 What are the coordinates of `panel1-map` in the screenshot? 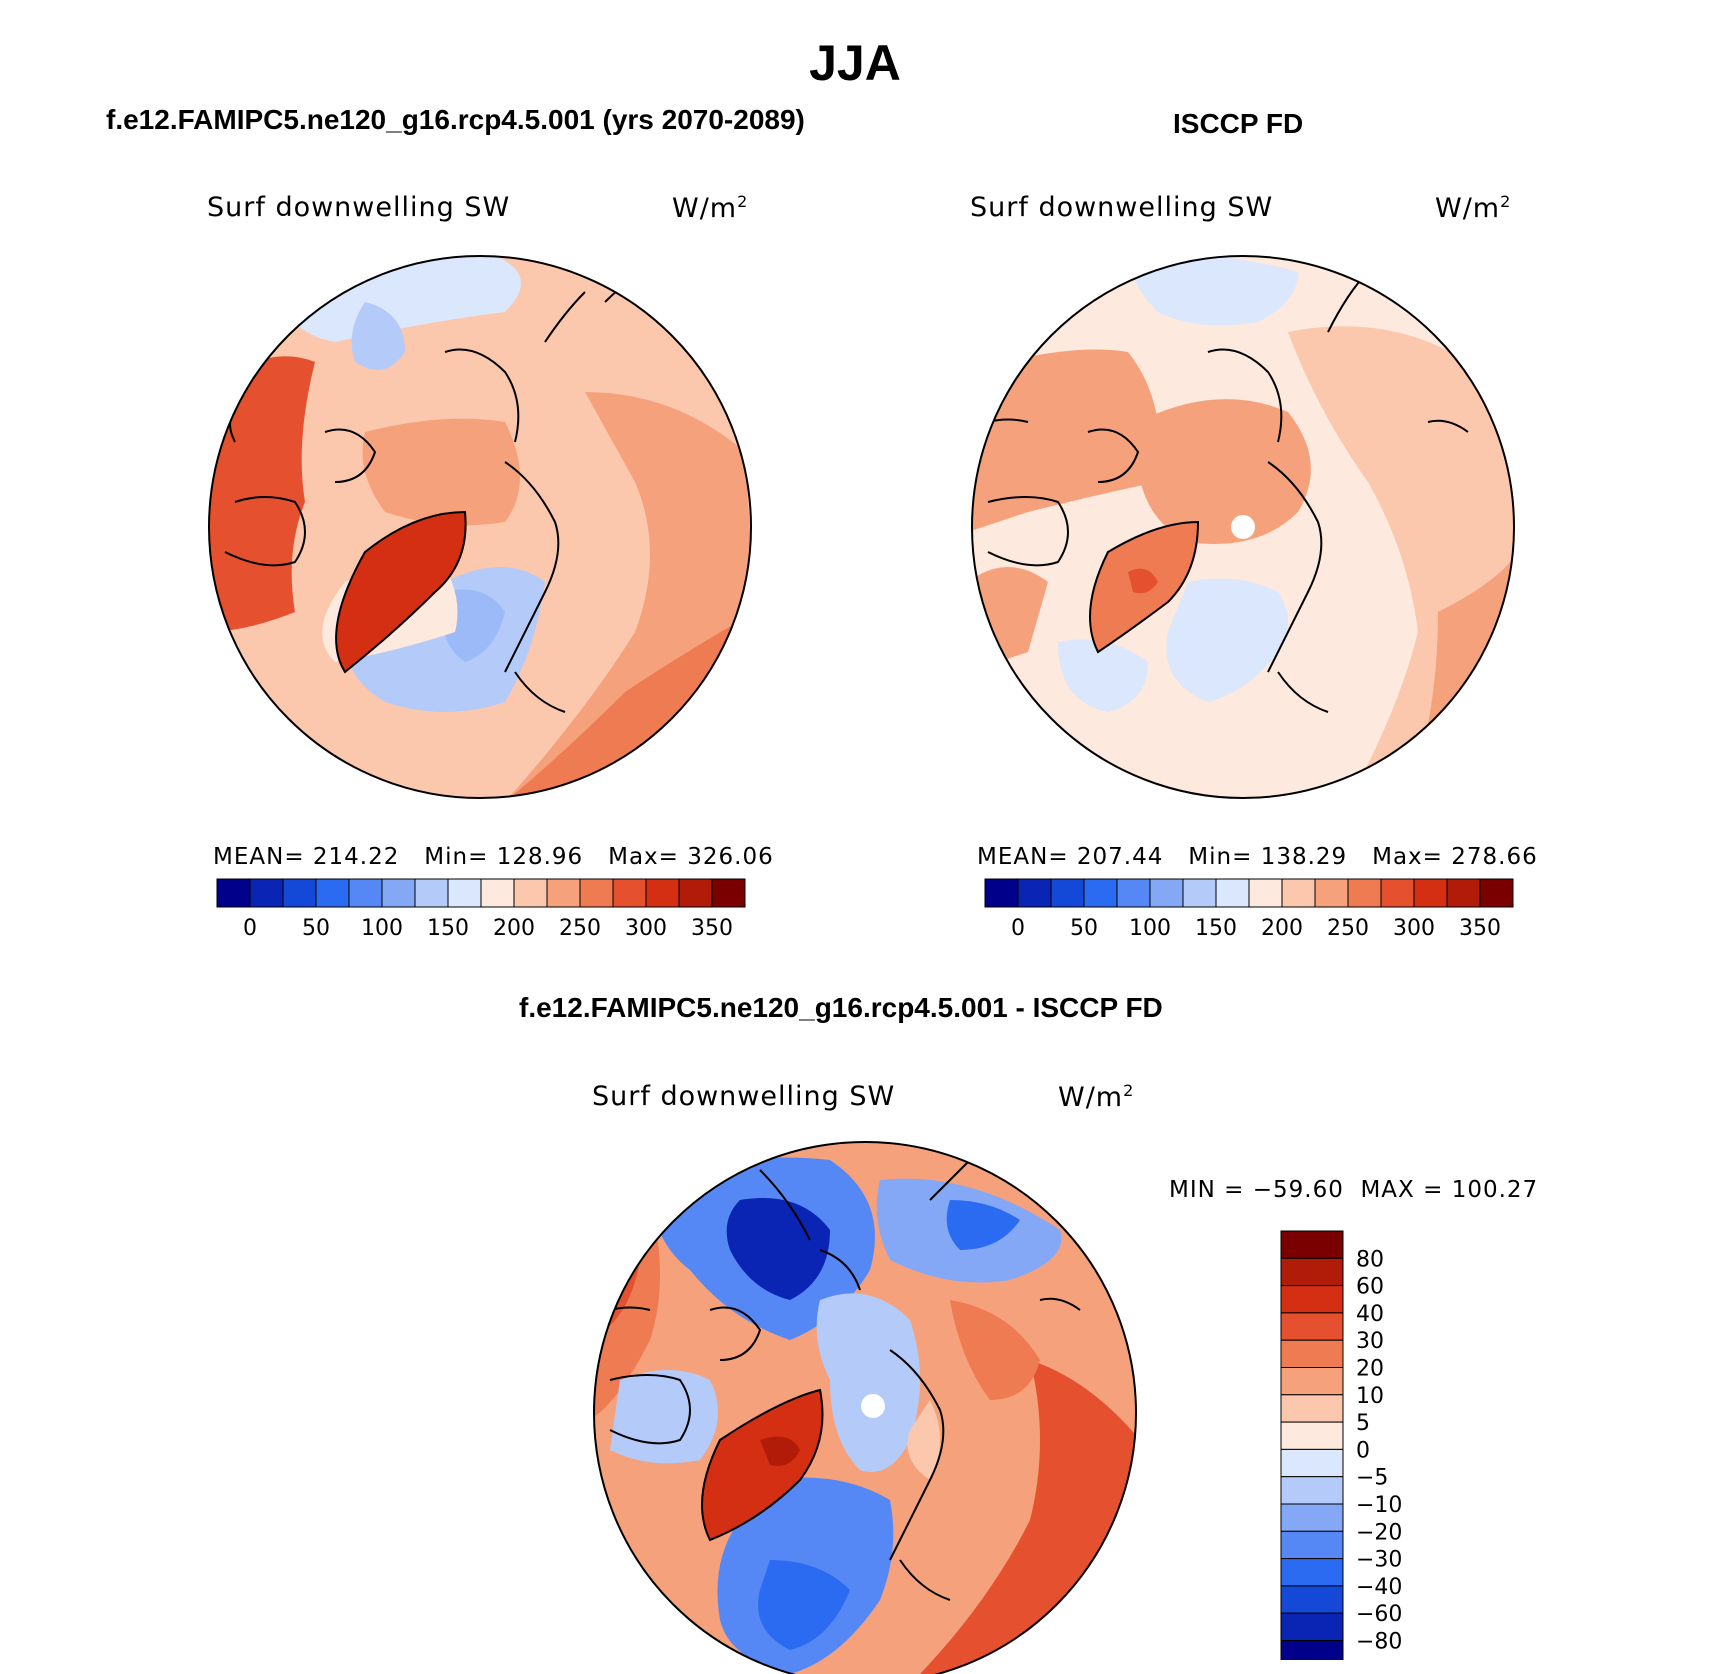 It's located at (480, 527).